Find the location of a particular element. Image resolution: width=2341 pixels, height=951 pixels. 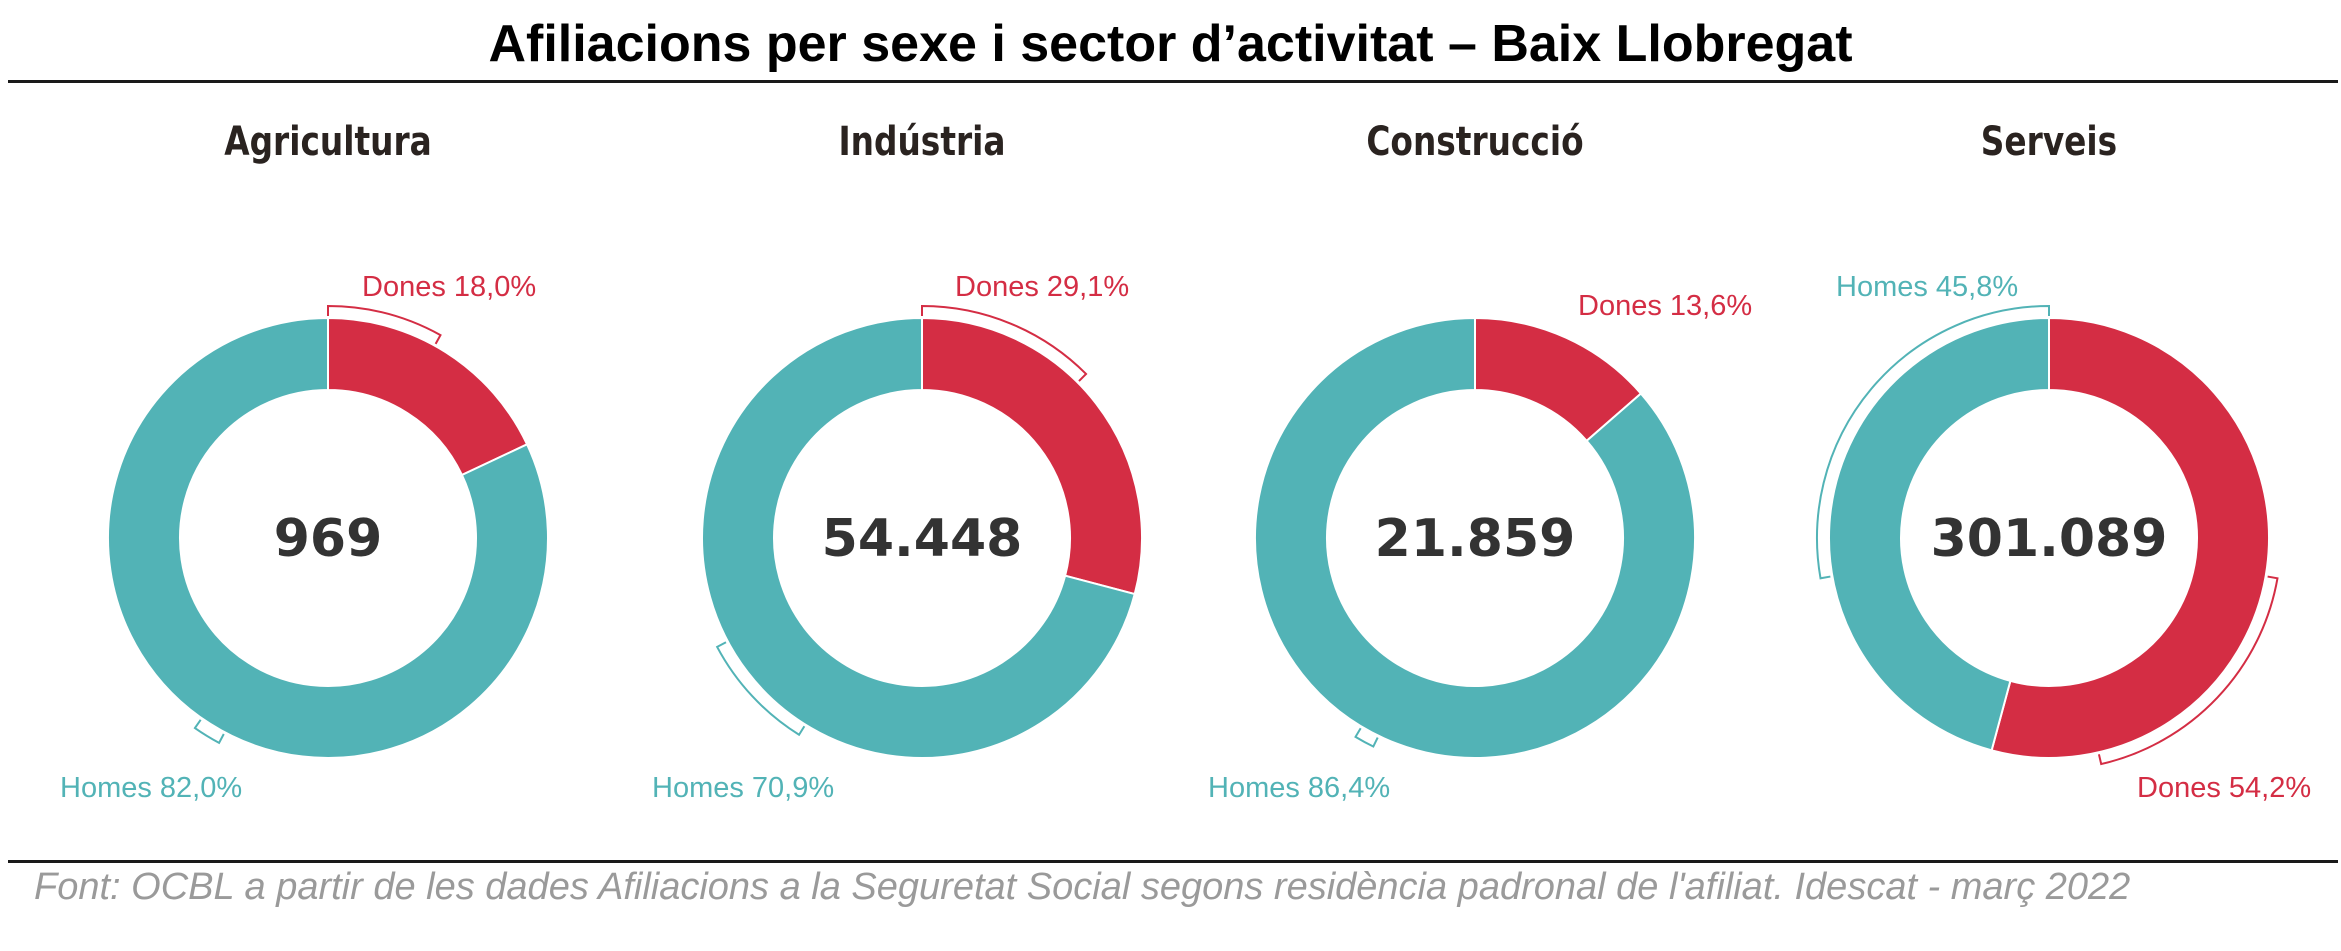

sector-title-3: Serveis is located at coordinates (2049, 141).